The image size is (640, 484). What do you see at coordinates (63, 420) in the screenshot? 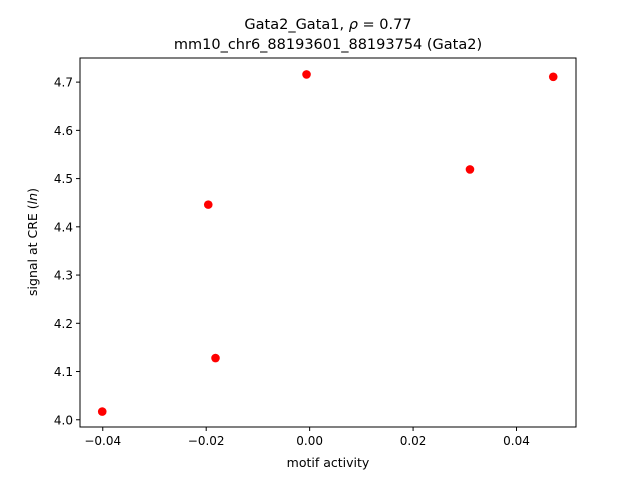
I see `y-tick-label: 4.0` at bounding box center [63, 420].